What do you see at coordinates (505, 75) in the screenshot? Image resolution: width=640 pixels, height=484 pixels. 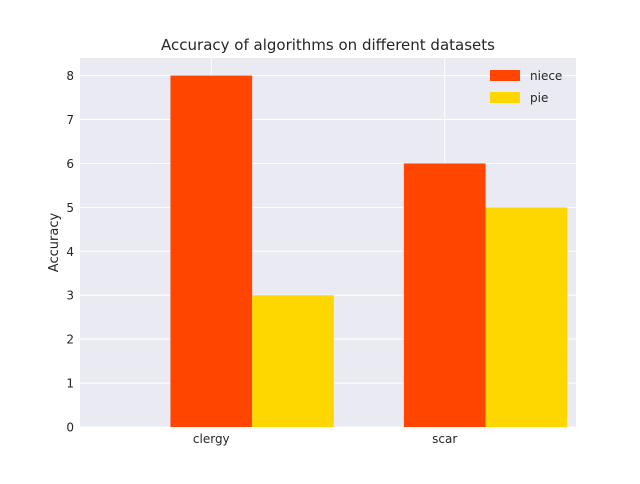 I see `legend-swatch-niece` at bounding box center [505, 75].